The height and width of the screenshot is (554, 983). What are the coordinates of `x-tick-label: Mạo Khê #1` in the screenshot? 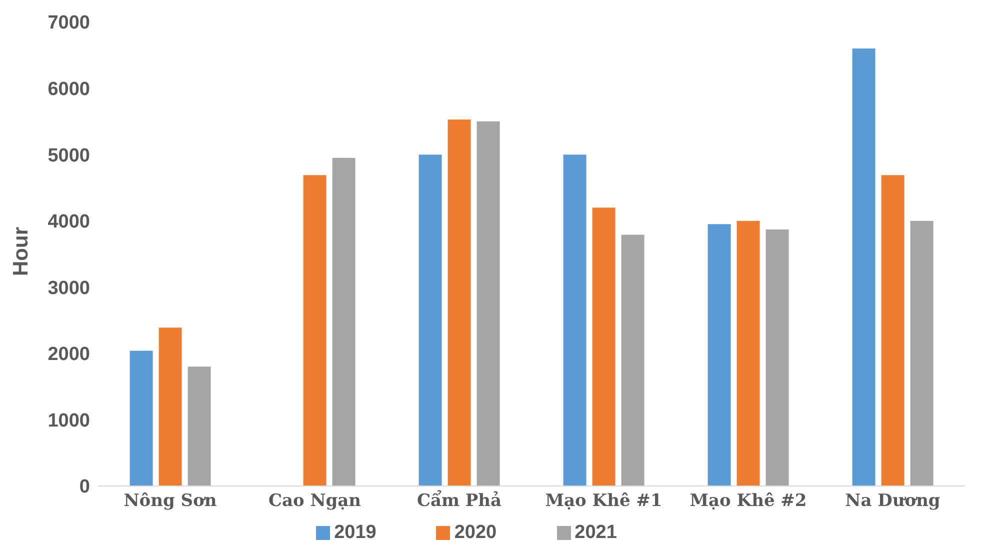 It's located at (603, 501).